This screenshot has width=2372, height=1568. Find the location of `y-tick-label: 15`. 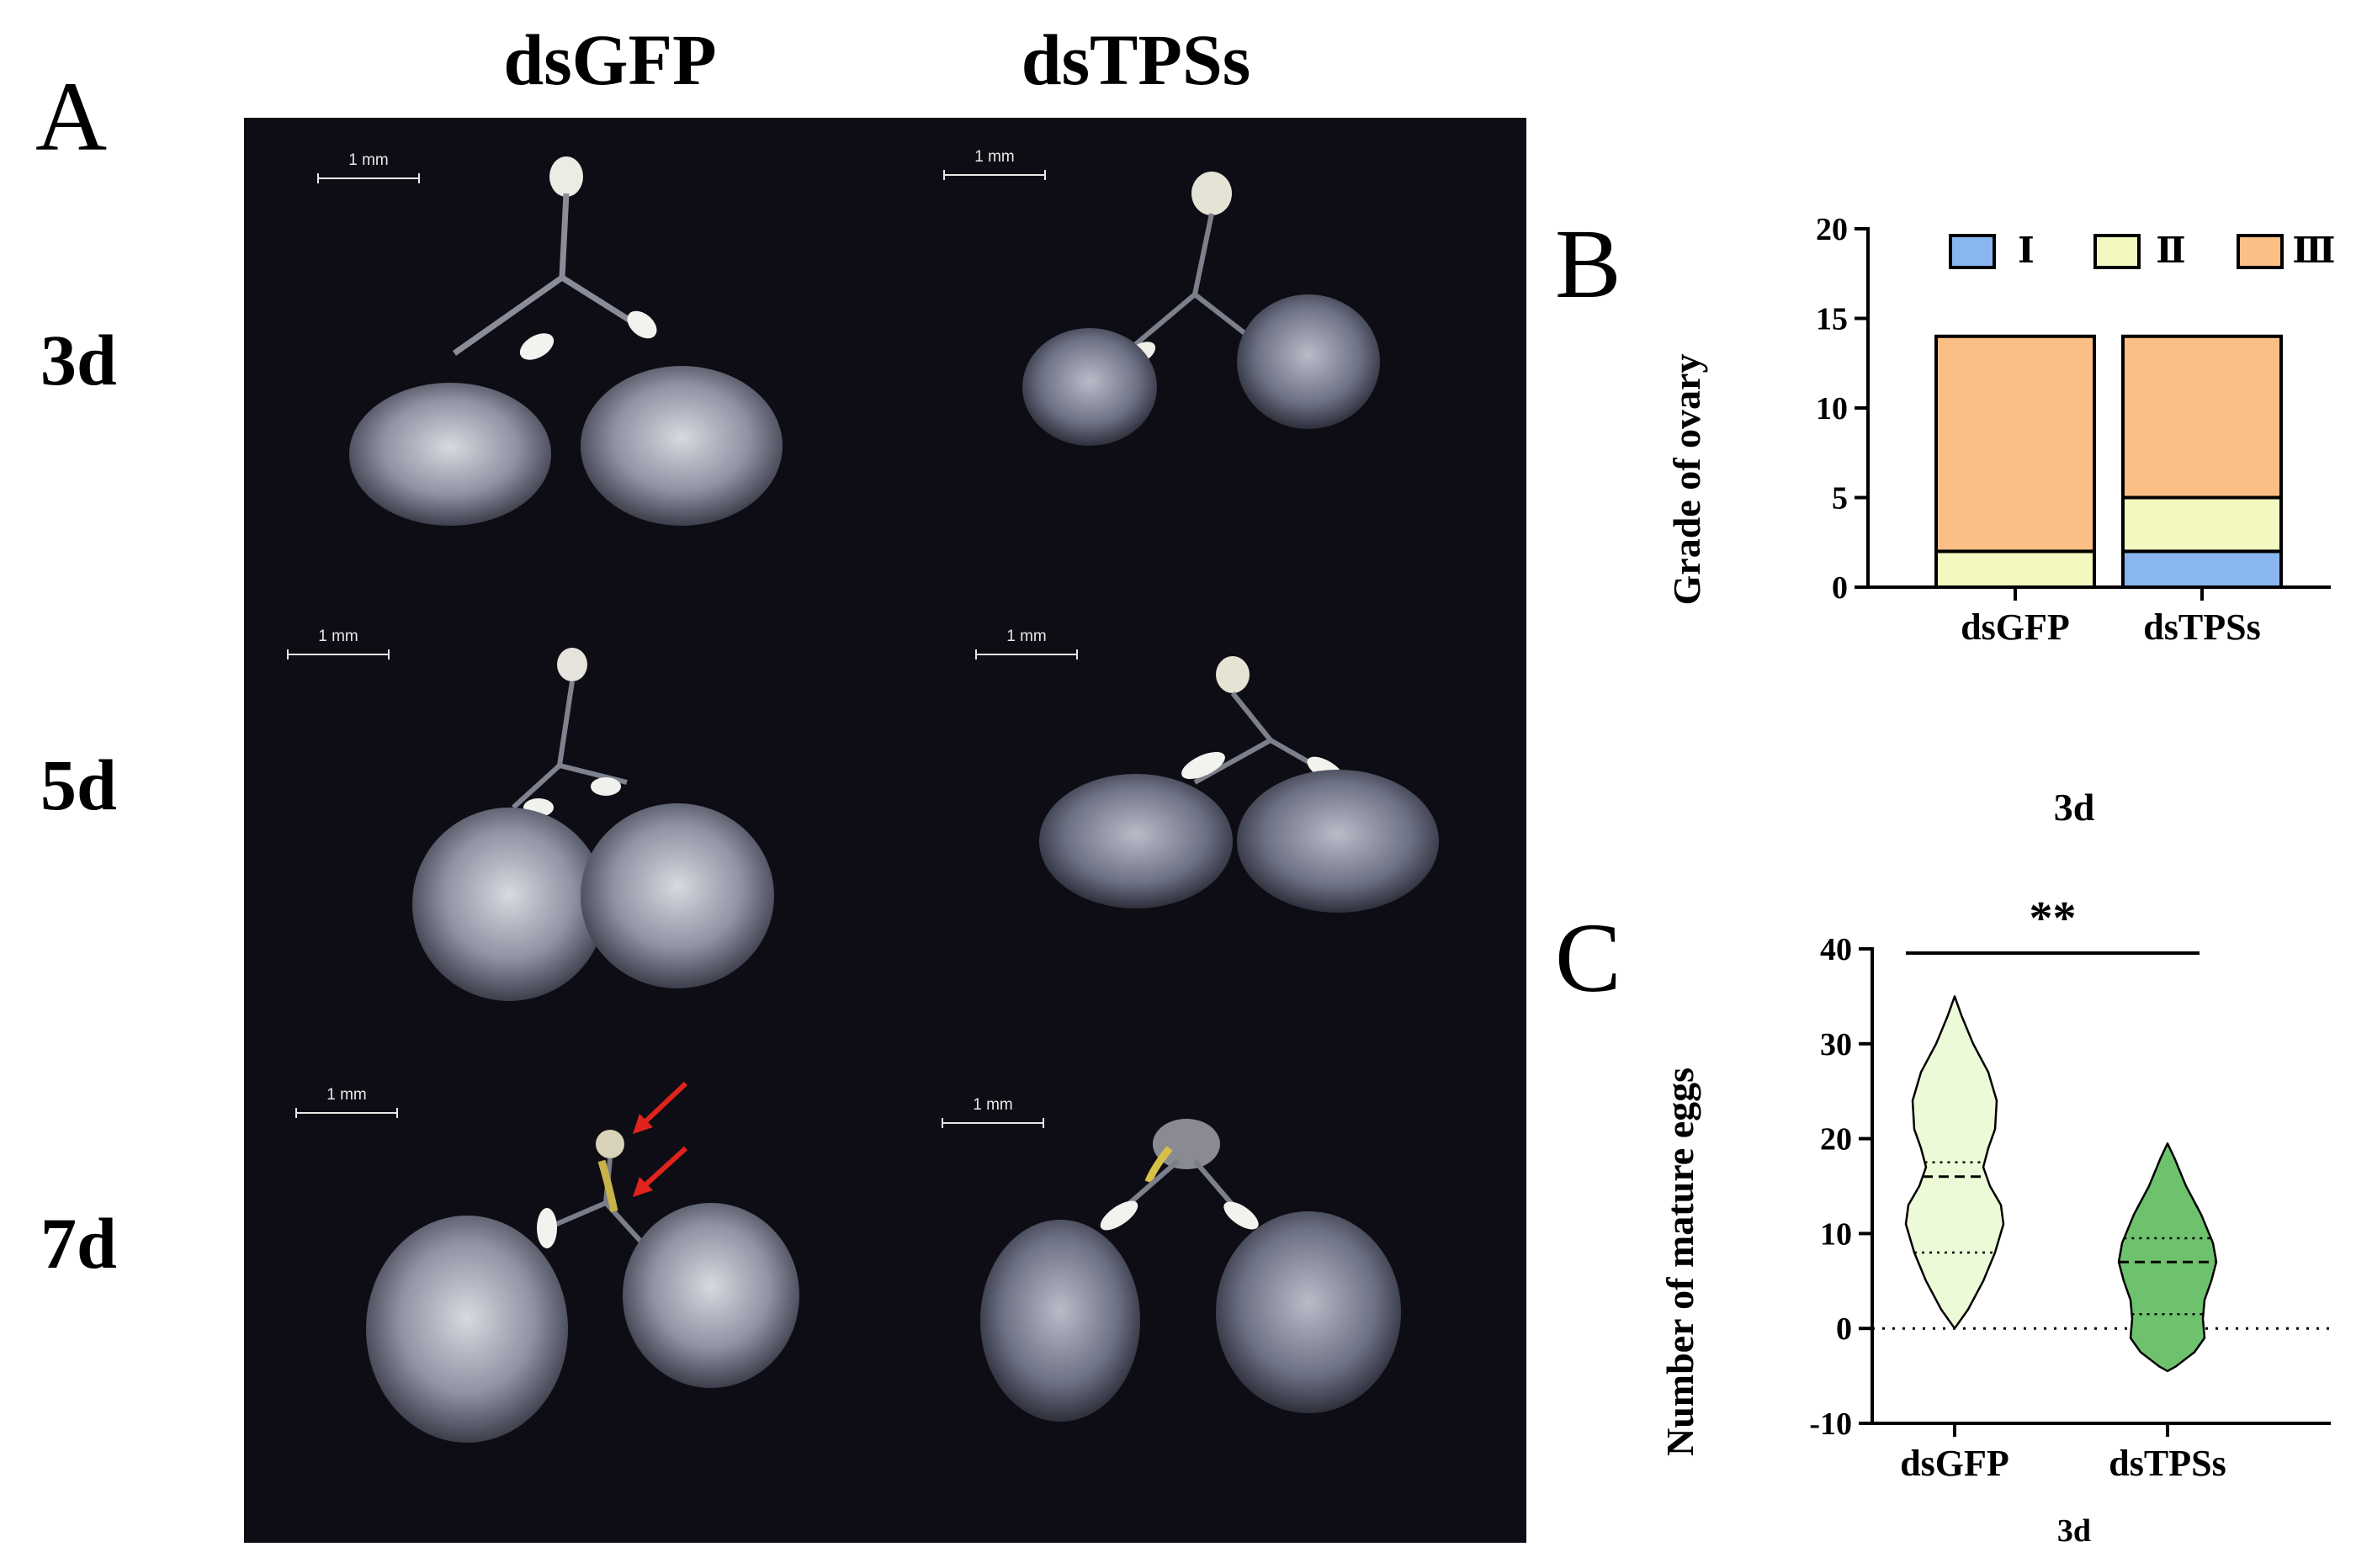

y-tick-label: 15 is located at coordinates (1832, 319).